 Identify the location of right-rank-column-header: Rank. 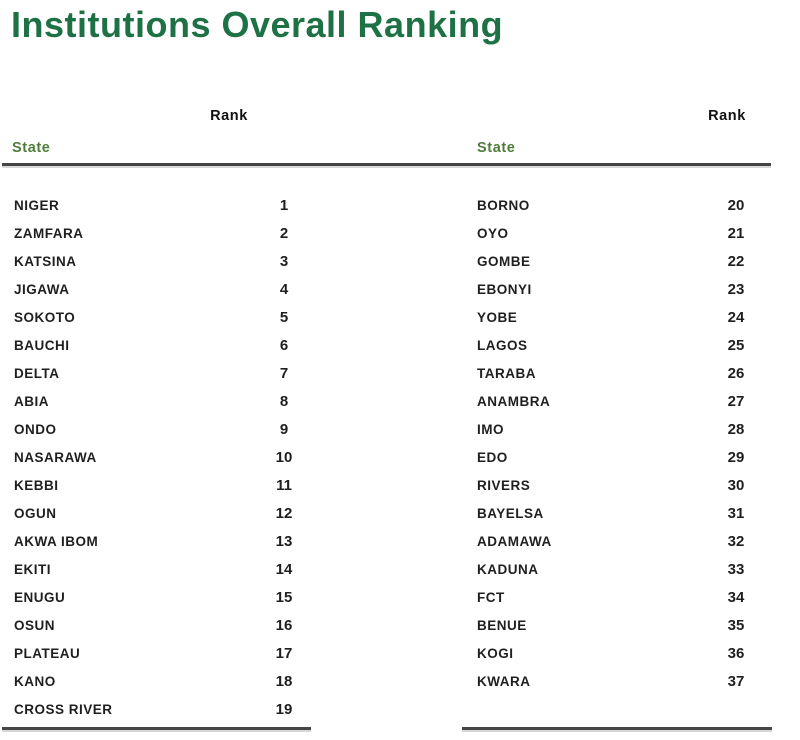
(727, 116).